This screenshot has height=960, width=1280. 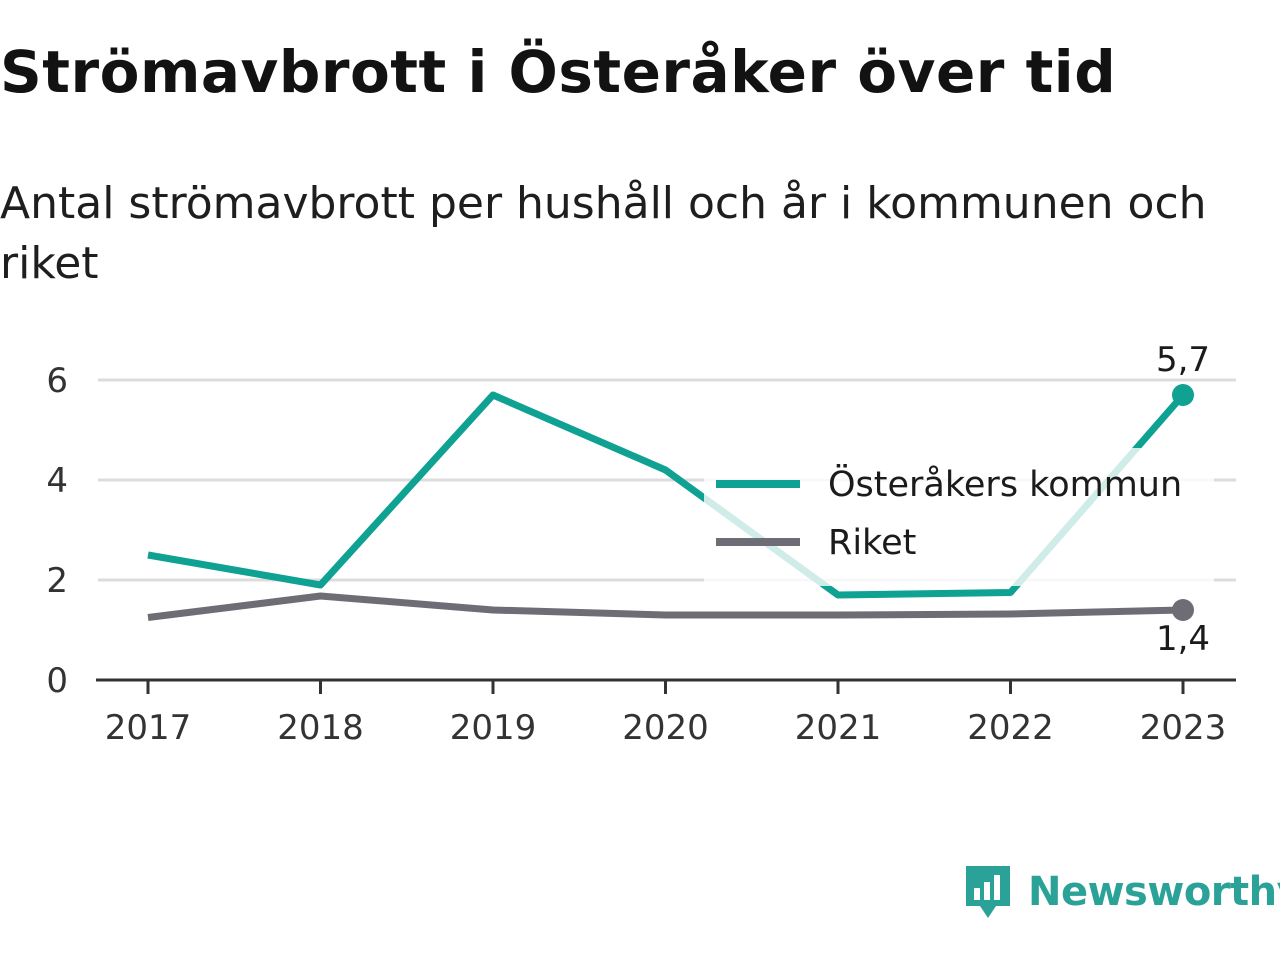 What do you see at coordinates (1005, 484) in the screenshot?
I see `legend-label-0: Österåkers kommun` at bounding box center [1005, 484].